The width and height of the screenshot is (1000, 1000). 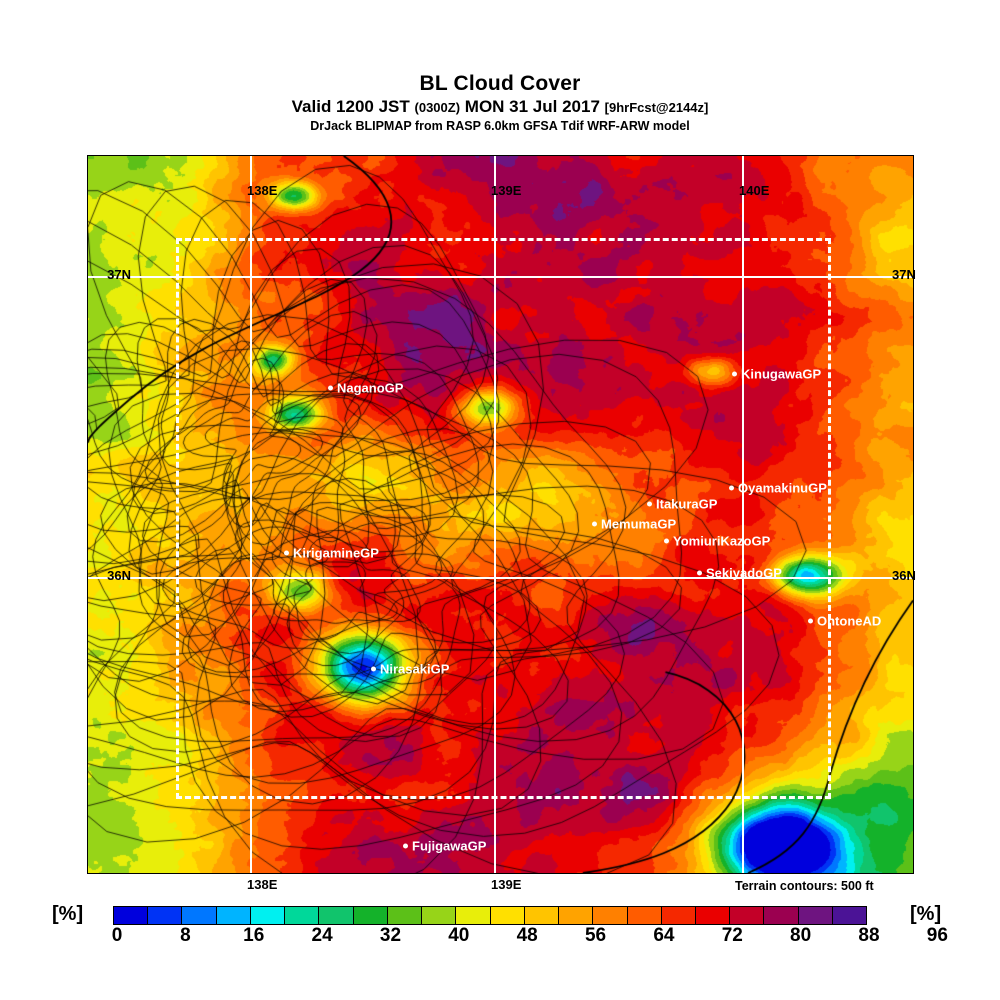 I want to click on station-label: NirasakiGP, so click(x=415, y=669).